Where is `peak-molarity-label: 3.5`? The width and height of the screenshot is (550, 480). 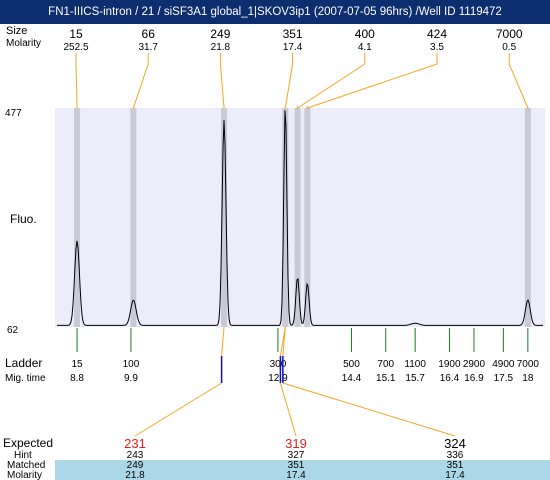 peak-molarity-label: 3.5 is located at coordinates (437, 47).